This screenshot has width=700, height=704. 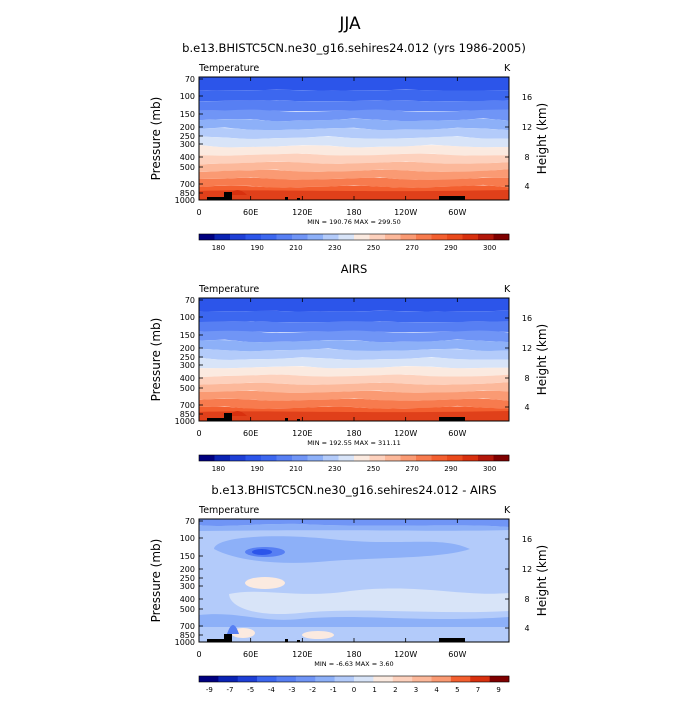 I want to click on y-tick-label: 1000, so click(x=185, y=642).